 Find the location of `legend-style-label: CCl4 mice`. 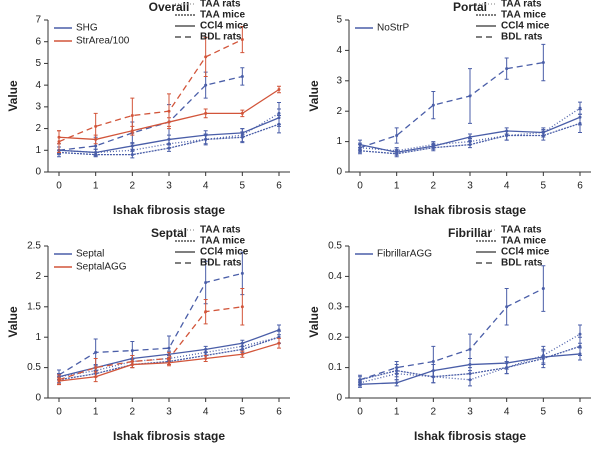

legend-style-label: CCl4 mice is located at coordinates (224, 252).